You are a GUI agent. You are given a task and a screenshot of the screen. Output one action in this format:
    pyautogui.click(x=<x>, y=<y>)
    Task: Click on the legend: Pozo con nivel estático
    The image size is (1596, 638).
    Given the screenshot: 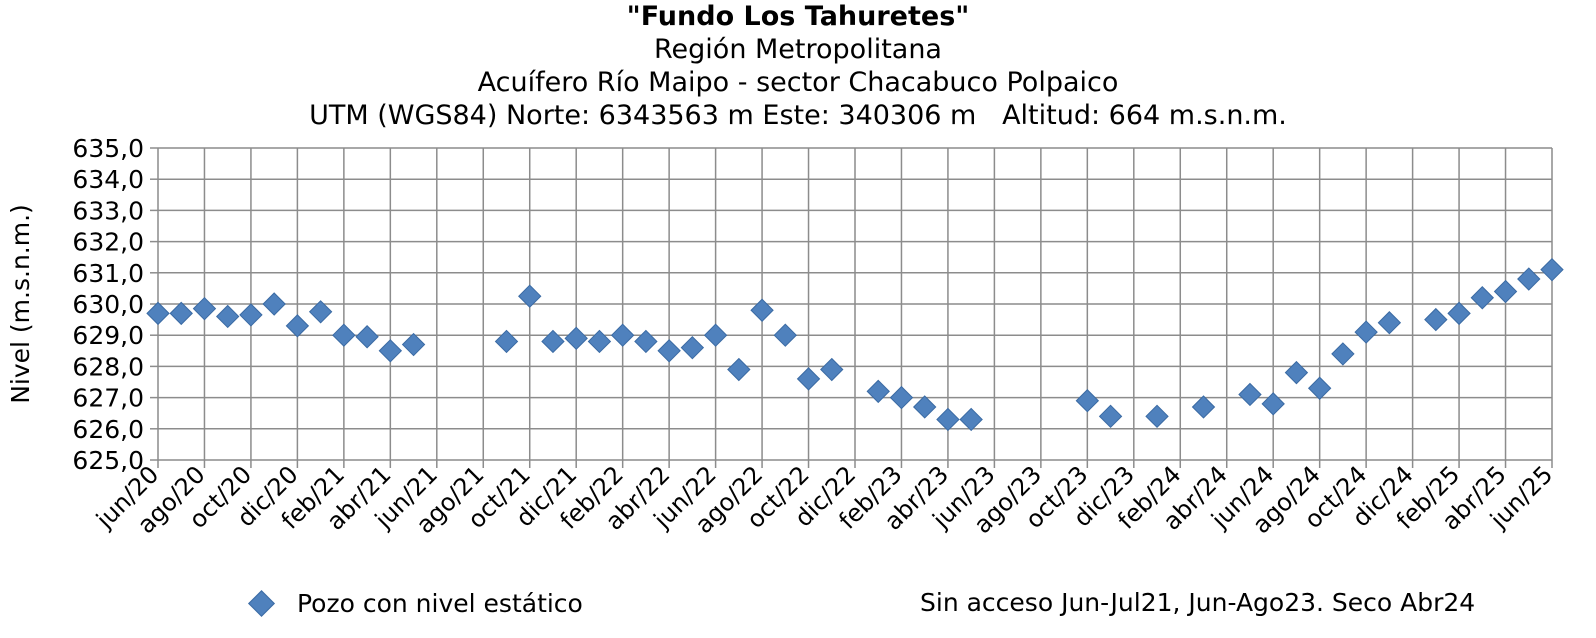 What is the action you would take?
    pyautogui.click(x=415, y=603)
    